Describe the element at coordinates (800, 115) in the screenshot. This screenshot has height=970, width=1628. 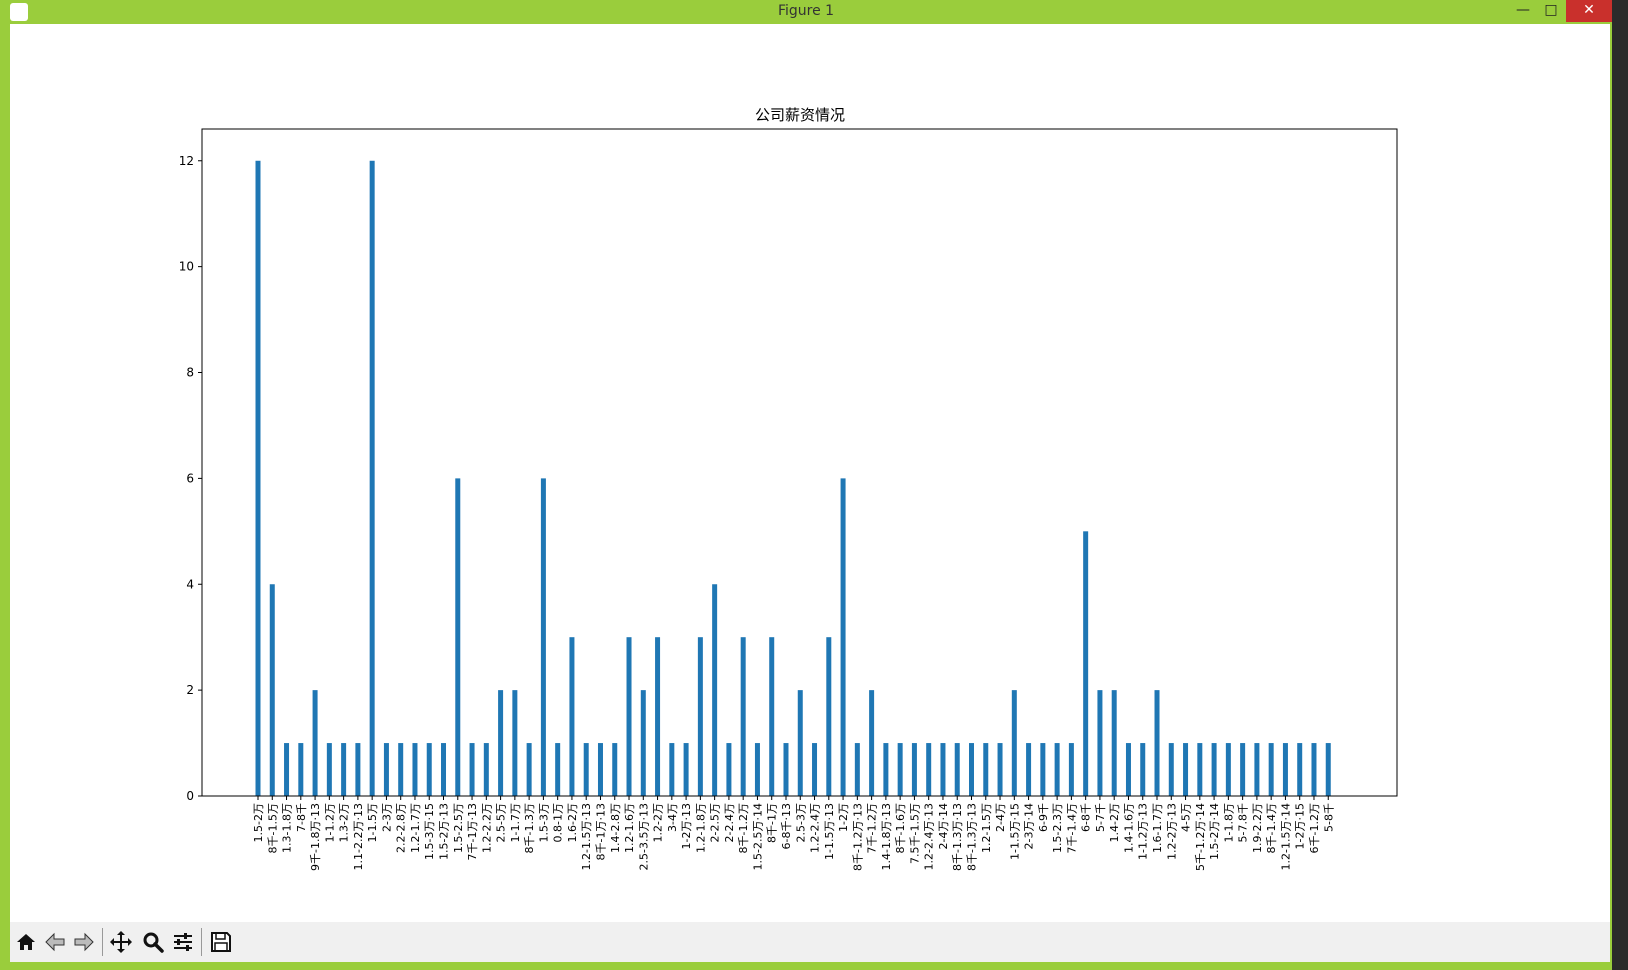
I see `chart-title: 公司薪资情况` at that location.